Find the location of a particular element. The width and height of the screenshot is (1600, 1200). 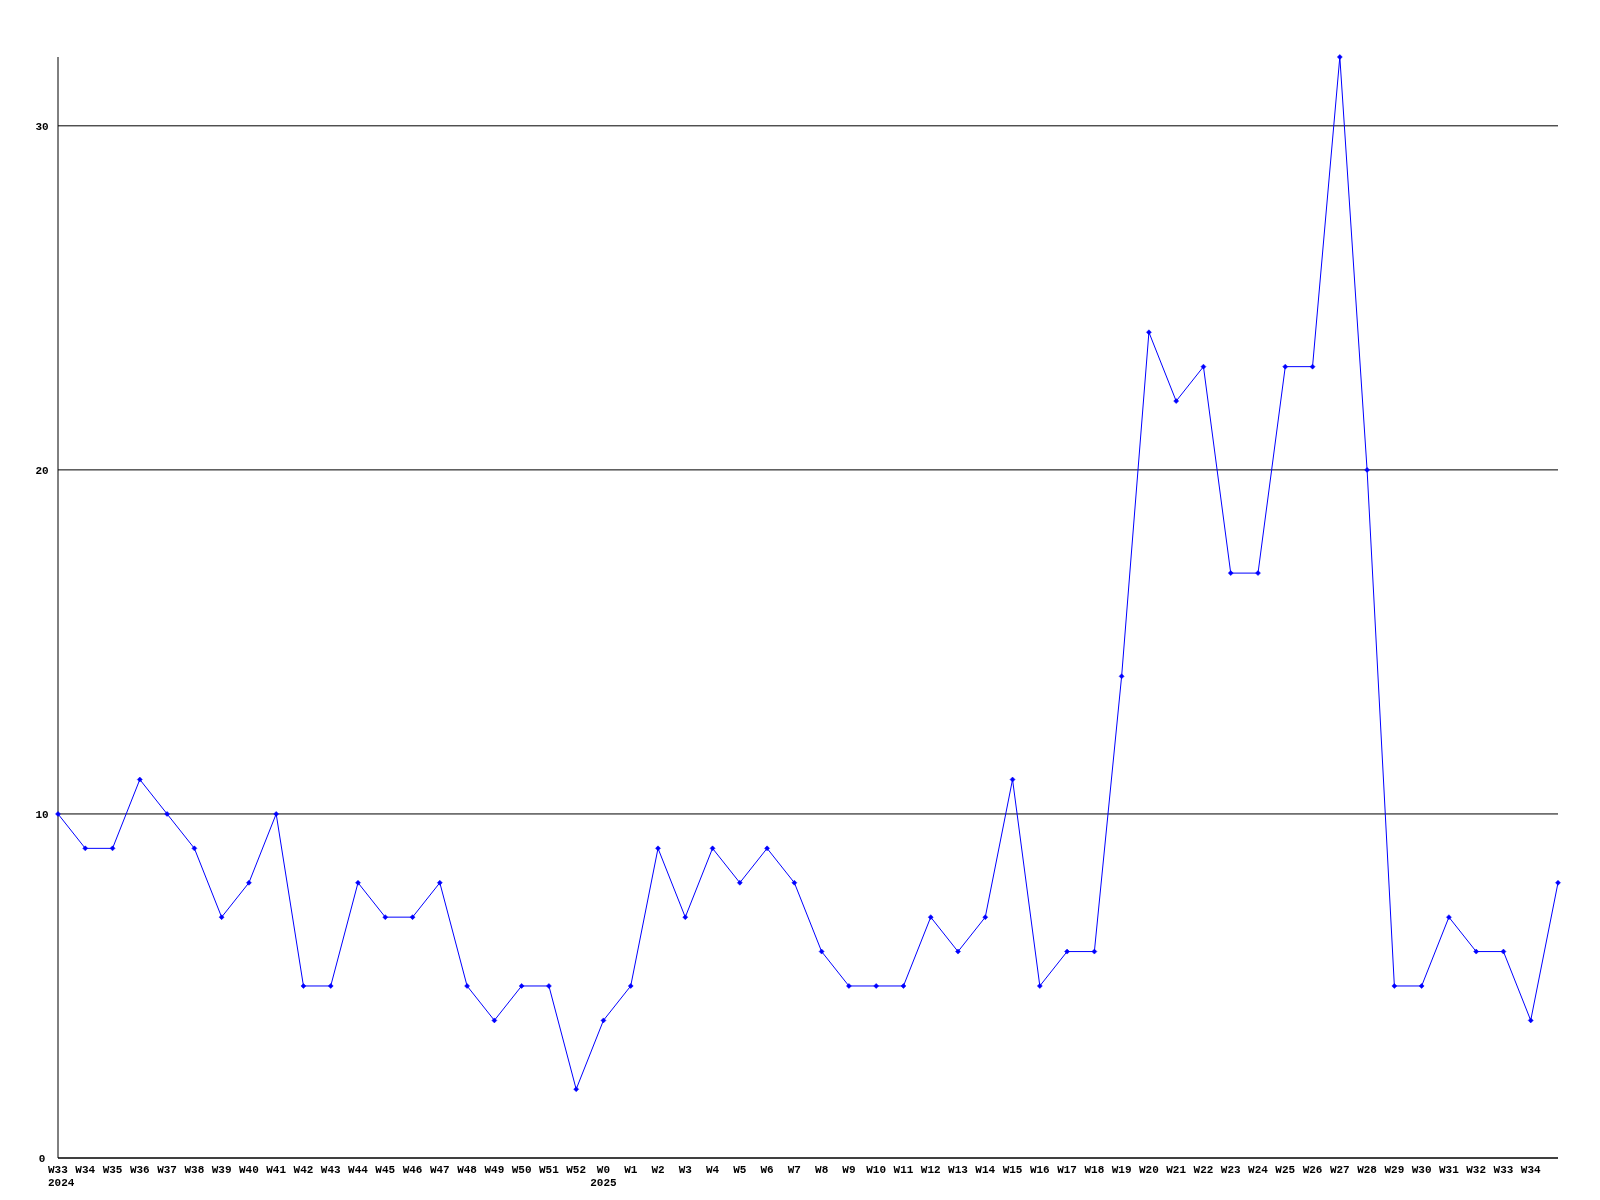

x-tick-label: W35 is located at coordinates (112, 1170).